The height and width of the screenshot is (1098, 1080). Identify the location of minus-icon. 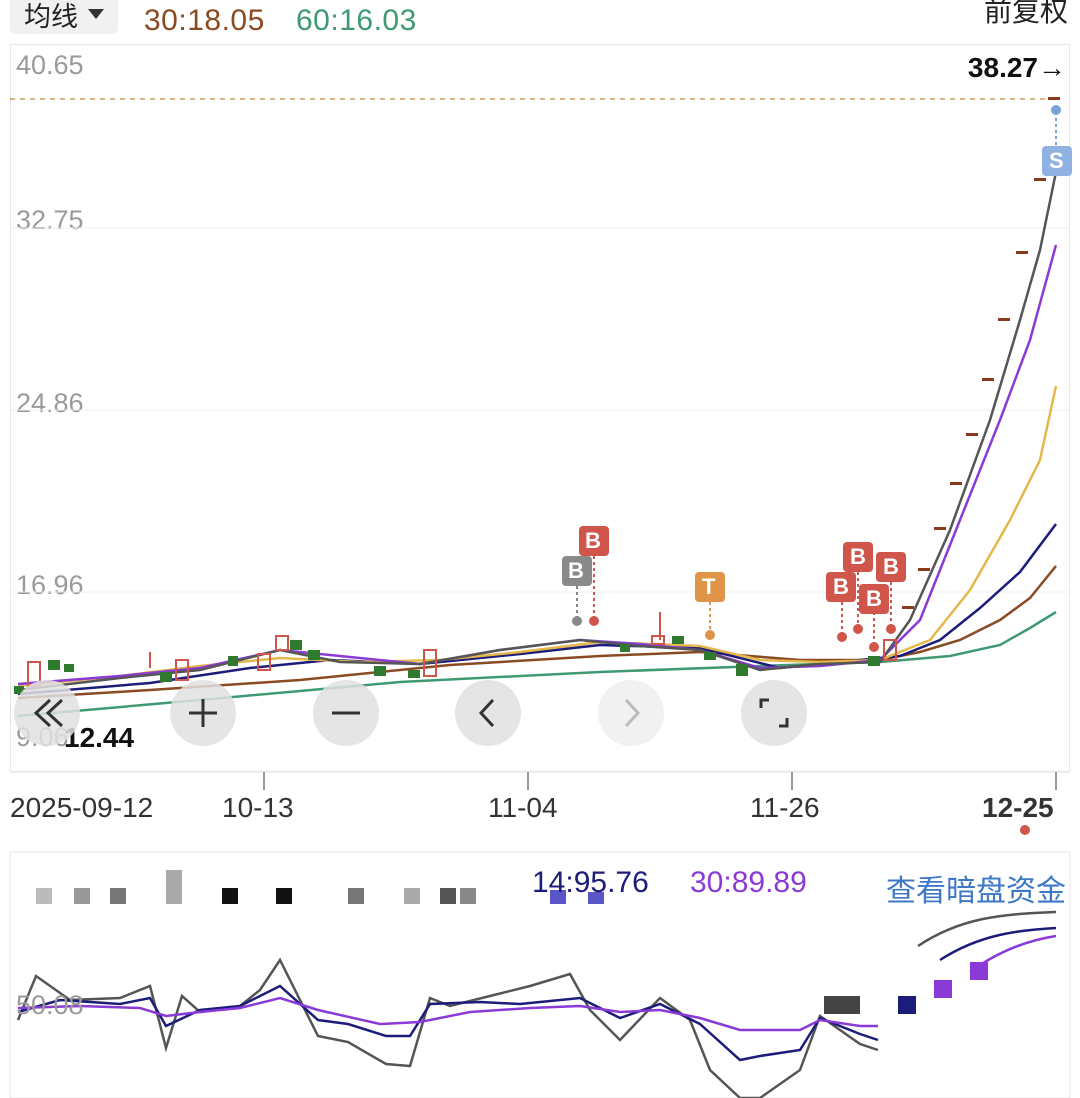
(346, 713).